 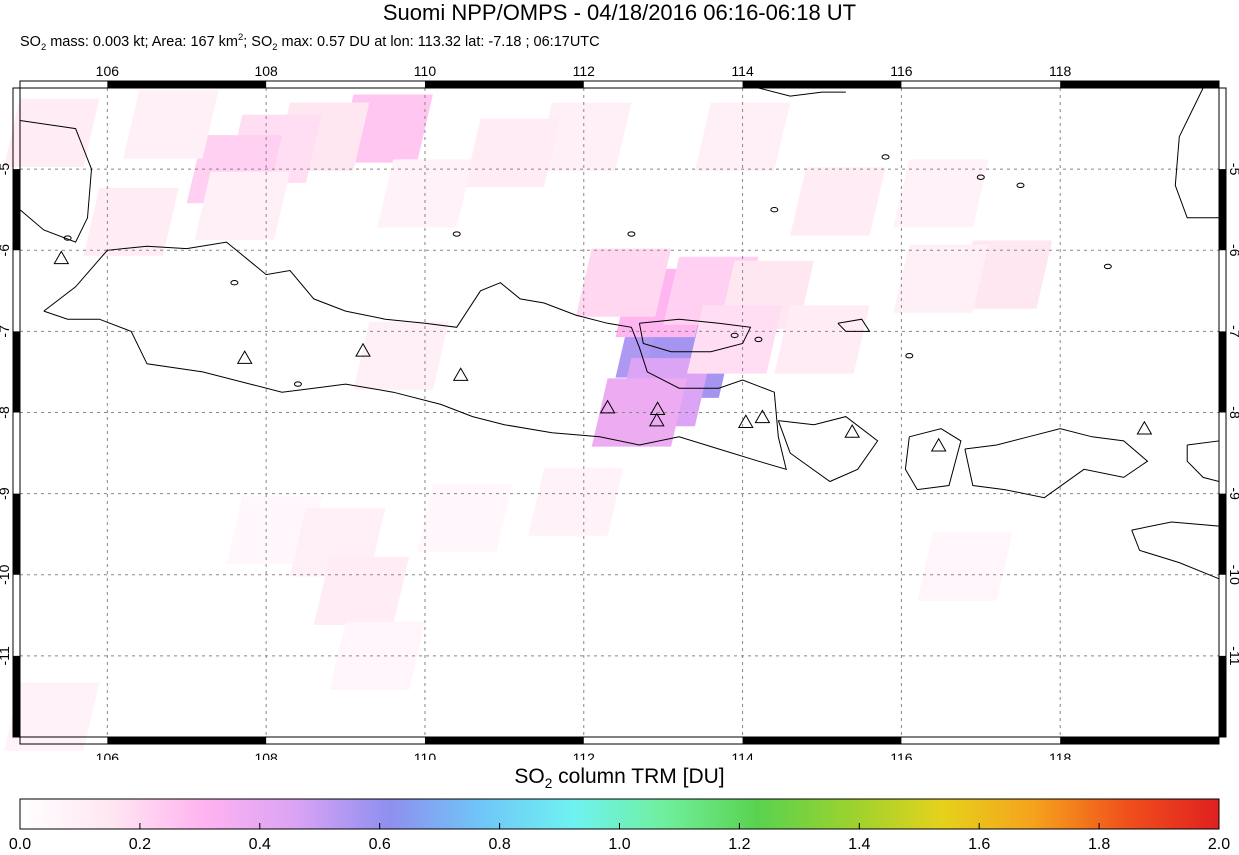 What do you see at coordinates (258, 42) in the screenshot?
I see `stats-max-prefix: ; SO` at bounding box center [258, 42].